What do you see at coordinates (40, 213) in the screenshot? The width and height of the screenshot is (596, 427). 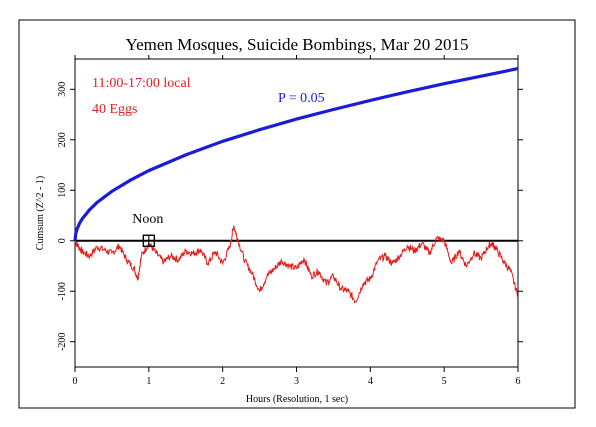 I see `y-axis-label: Cumsum (Z^2 - 1)` at bounding box center [40, 213].